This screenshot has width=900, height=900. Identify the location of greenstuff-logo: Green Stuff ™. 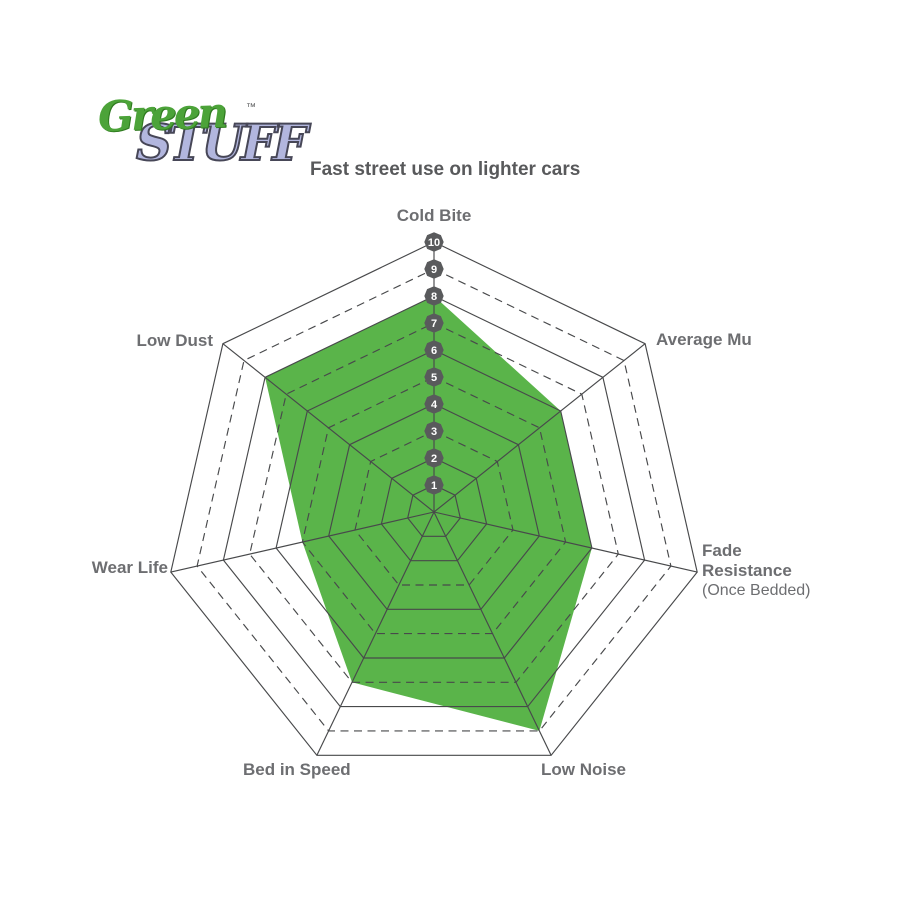
(202, 143).